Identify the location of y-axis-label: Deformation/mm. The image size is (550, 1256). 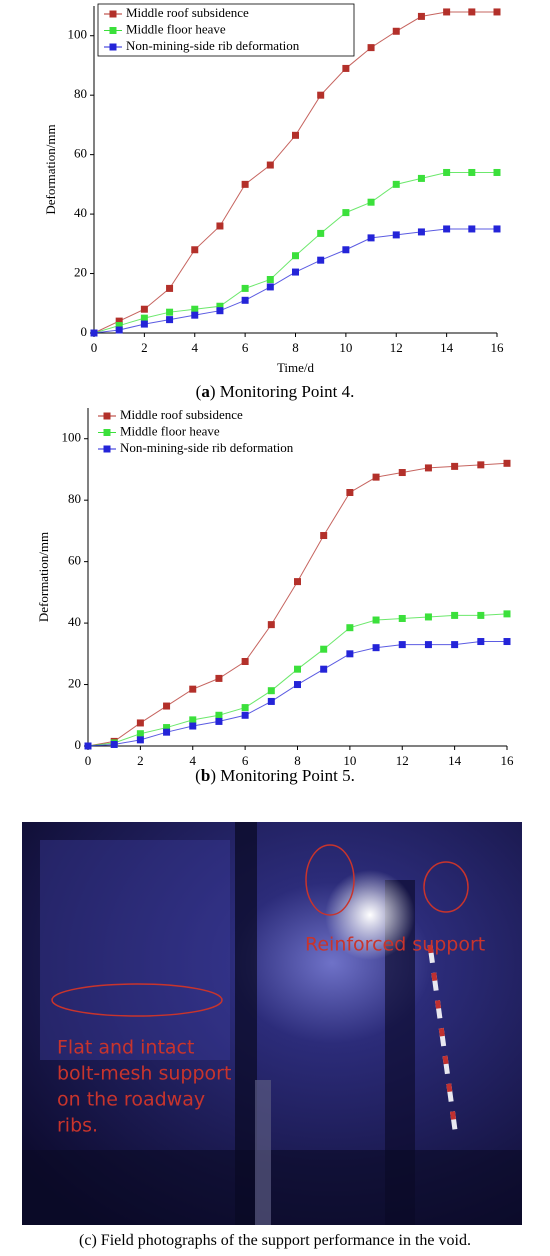
(43, 577).